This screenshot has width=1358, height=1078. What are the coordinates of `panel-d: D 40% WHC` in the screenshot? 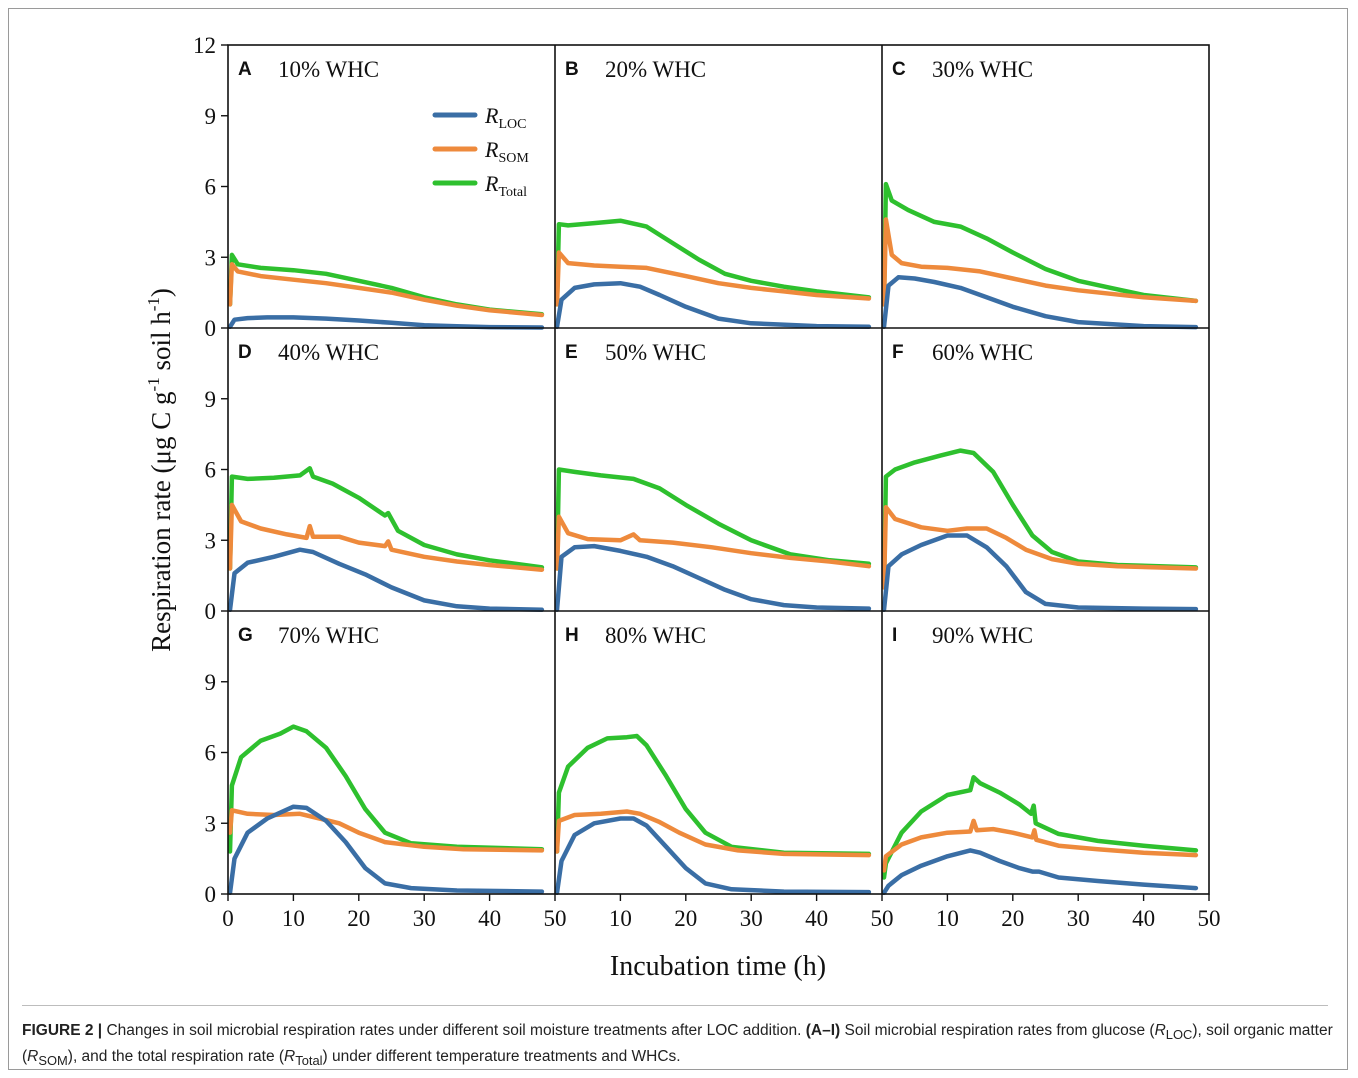 It's located at (386, 476).